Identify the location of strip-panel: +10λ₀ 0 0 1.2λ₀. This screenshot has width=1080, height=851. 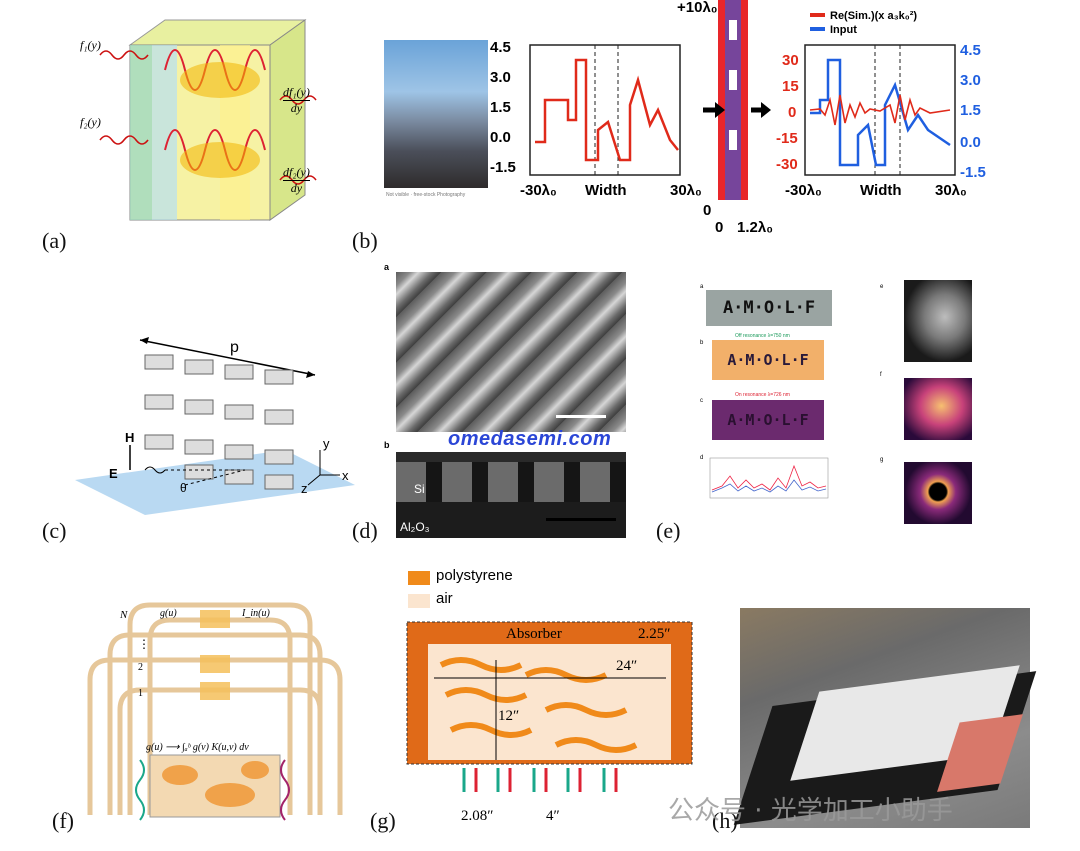
(725, 118).